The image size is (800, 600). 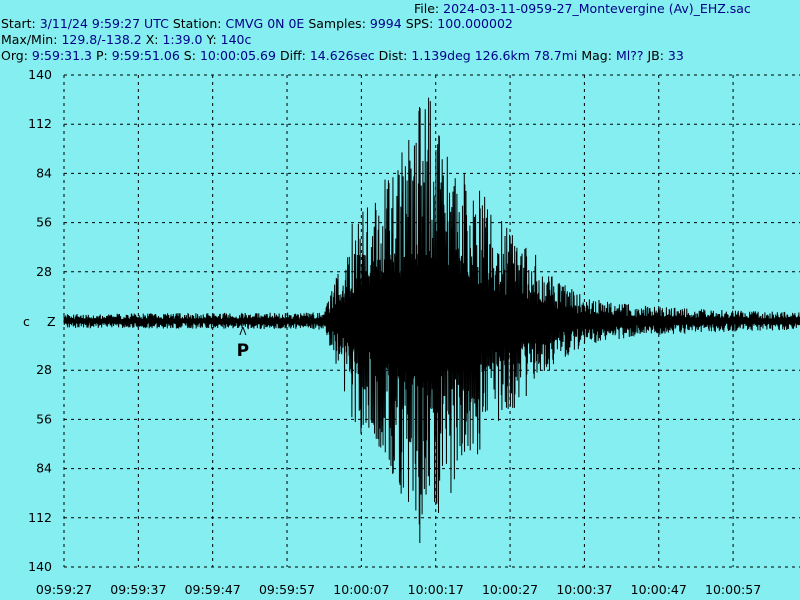 What do you see at coordinates (385, 23) in the screenshot?
I see `samples-value: 9994` at bounding box center [385, 23].